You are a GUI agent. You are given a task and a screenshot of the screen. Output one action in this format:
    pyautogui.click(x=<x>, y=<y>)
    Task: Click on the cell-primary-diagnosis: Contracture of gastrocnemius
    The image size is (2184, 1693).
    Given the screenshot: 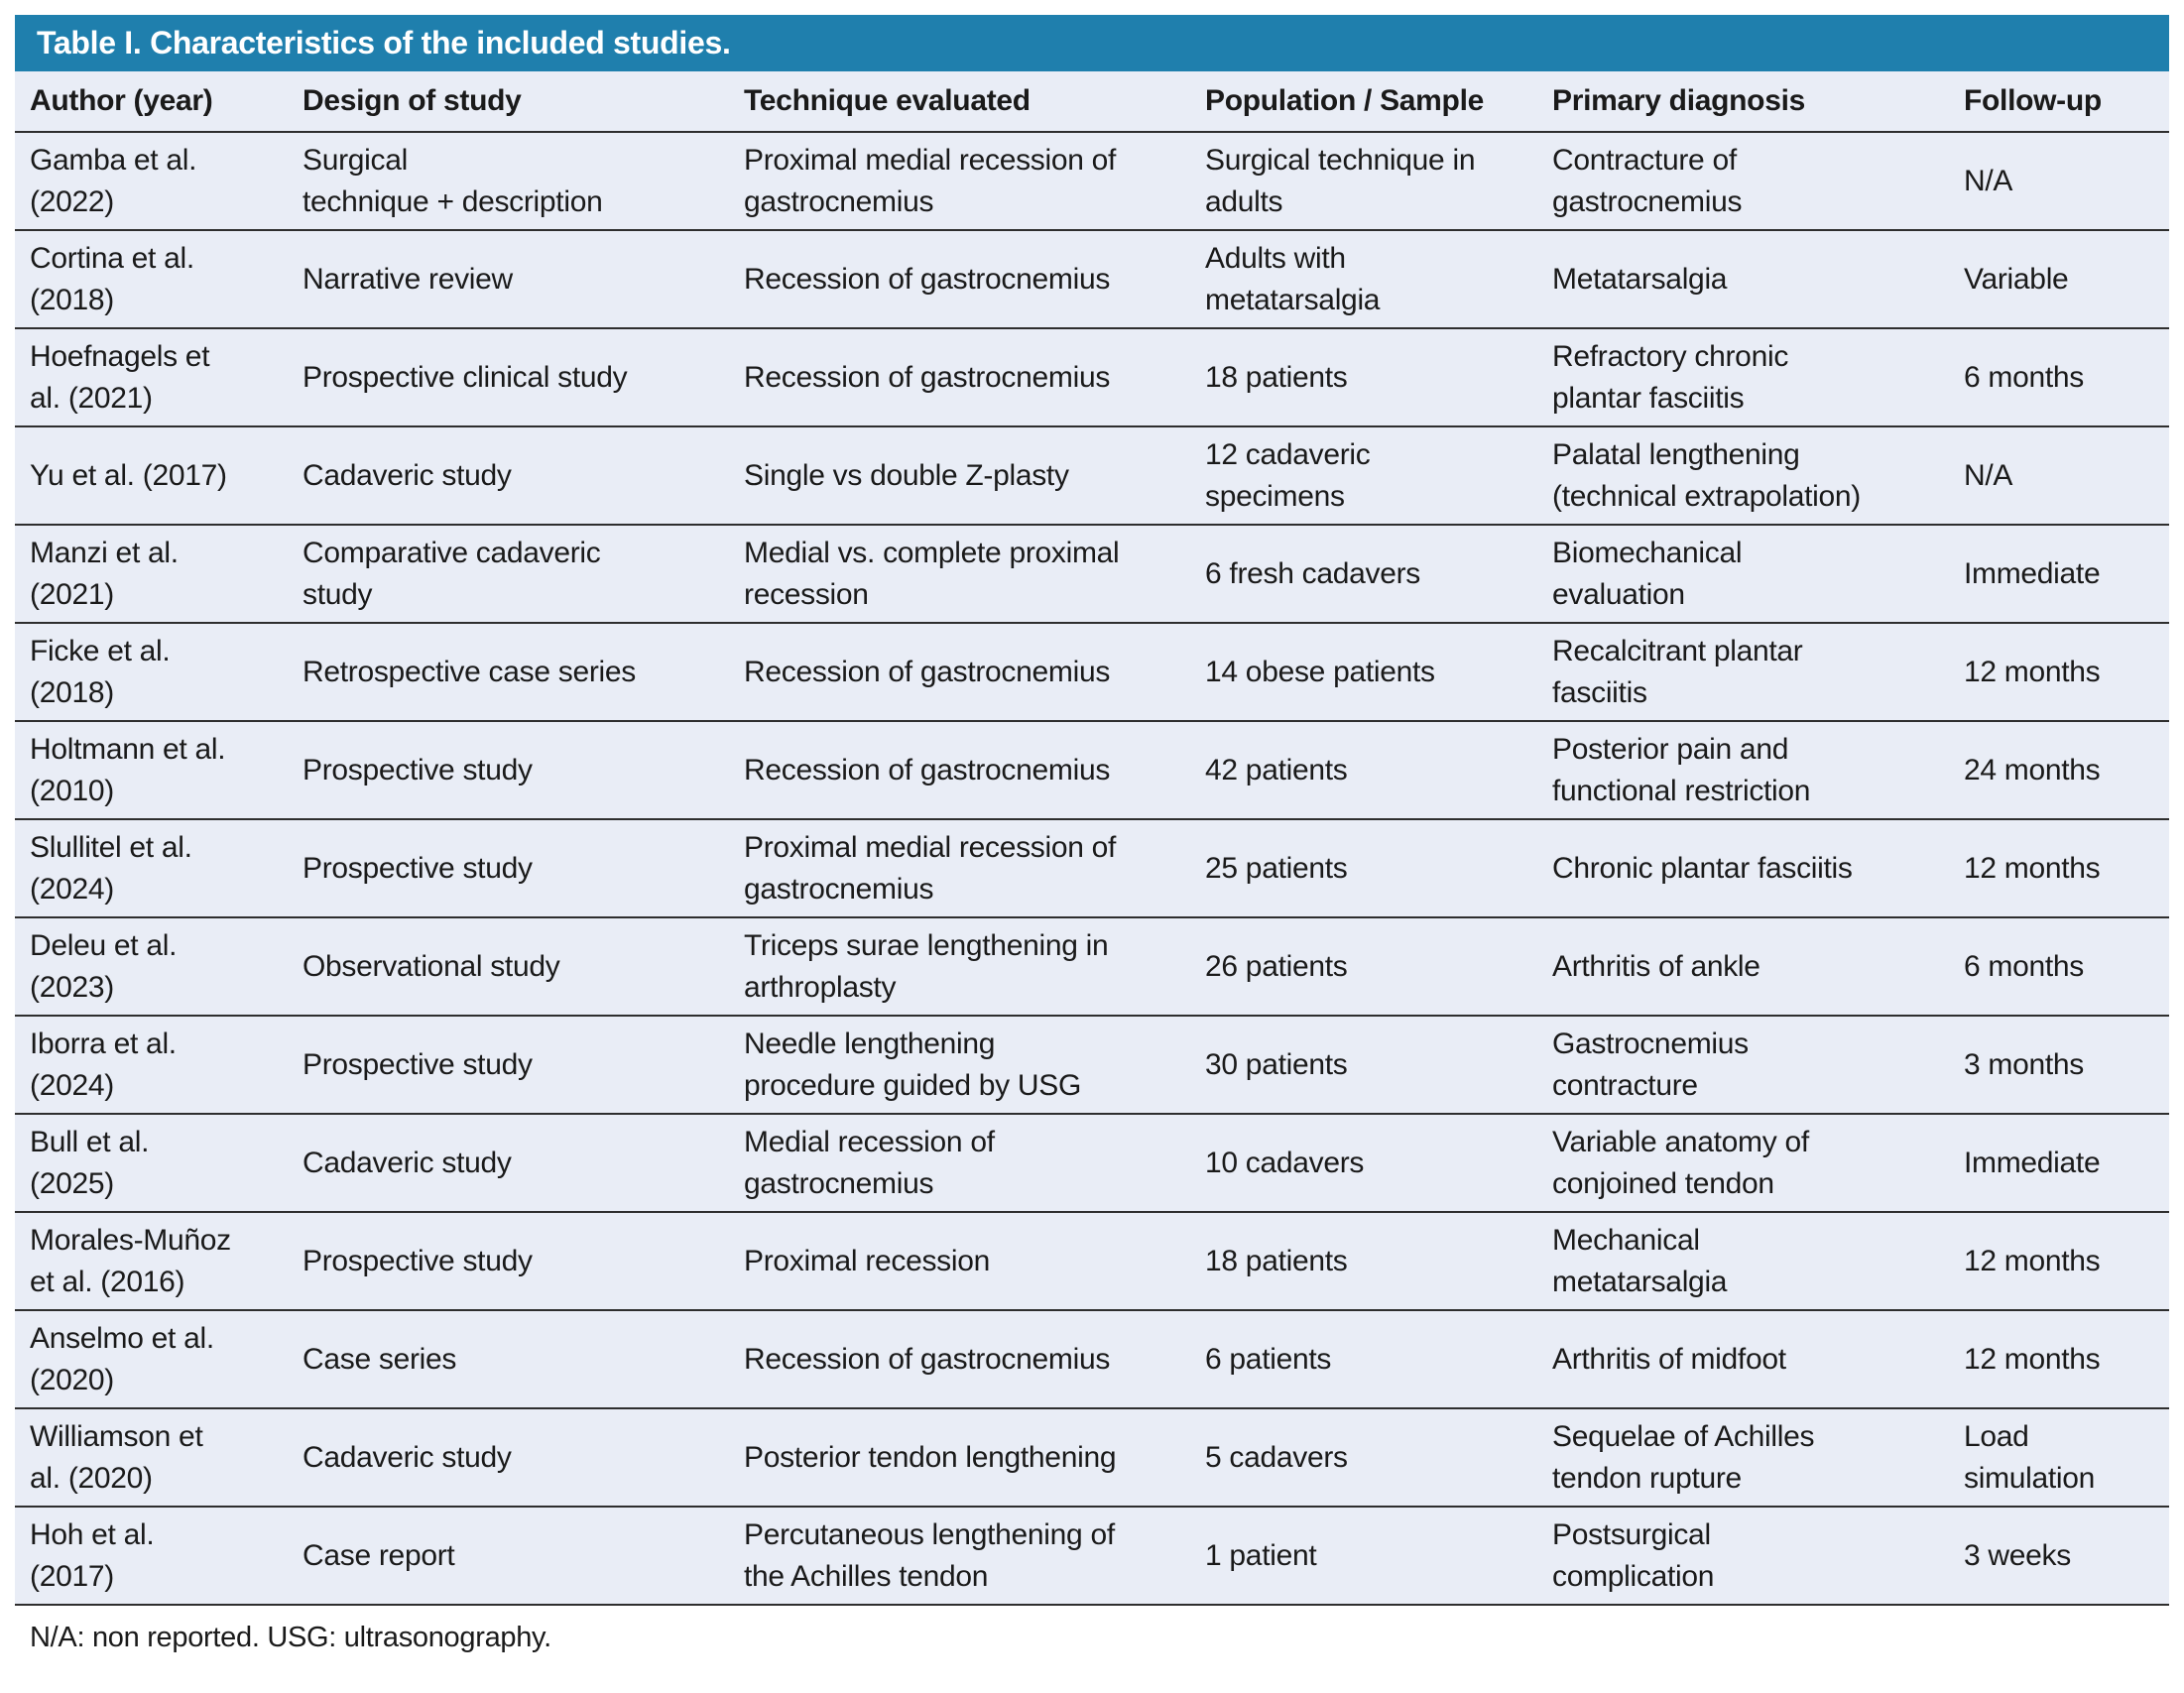 What is the action you would take?
    pyautogui.click(x=1743, y=181)
    